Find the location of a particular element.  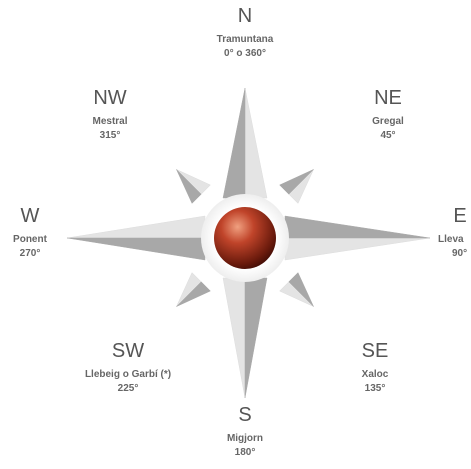

center-ball is located at coordinates (245, 238).